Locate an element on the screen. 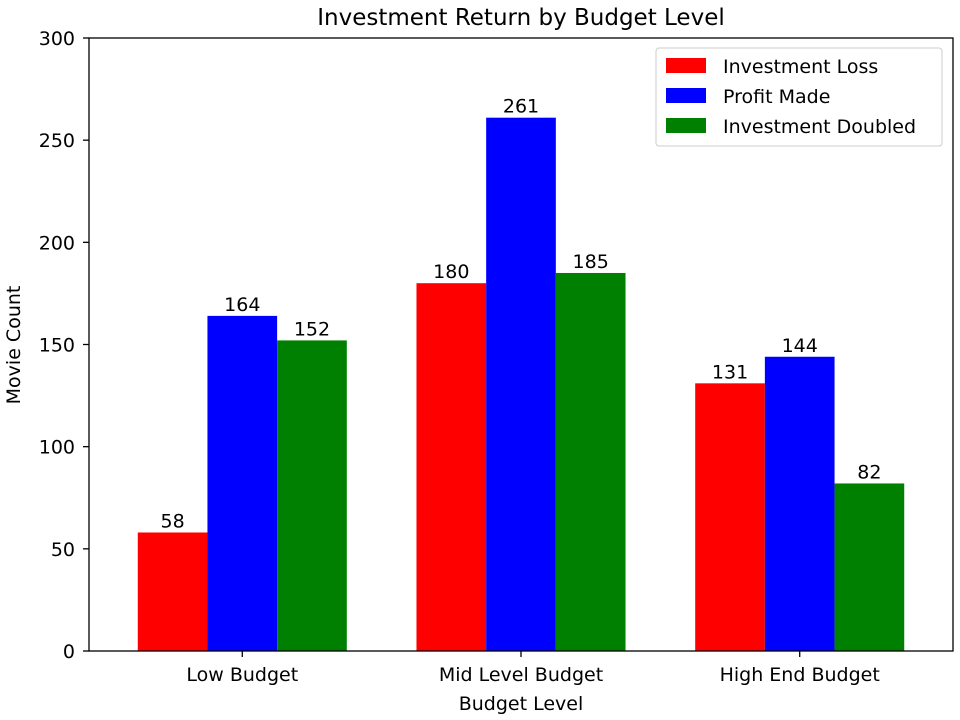 The image size is (960, 720). x-tick-label: Low Budget is located at coordinates (242, 675).